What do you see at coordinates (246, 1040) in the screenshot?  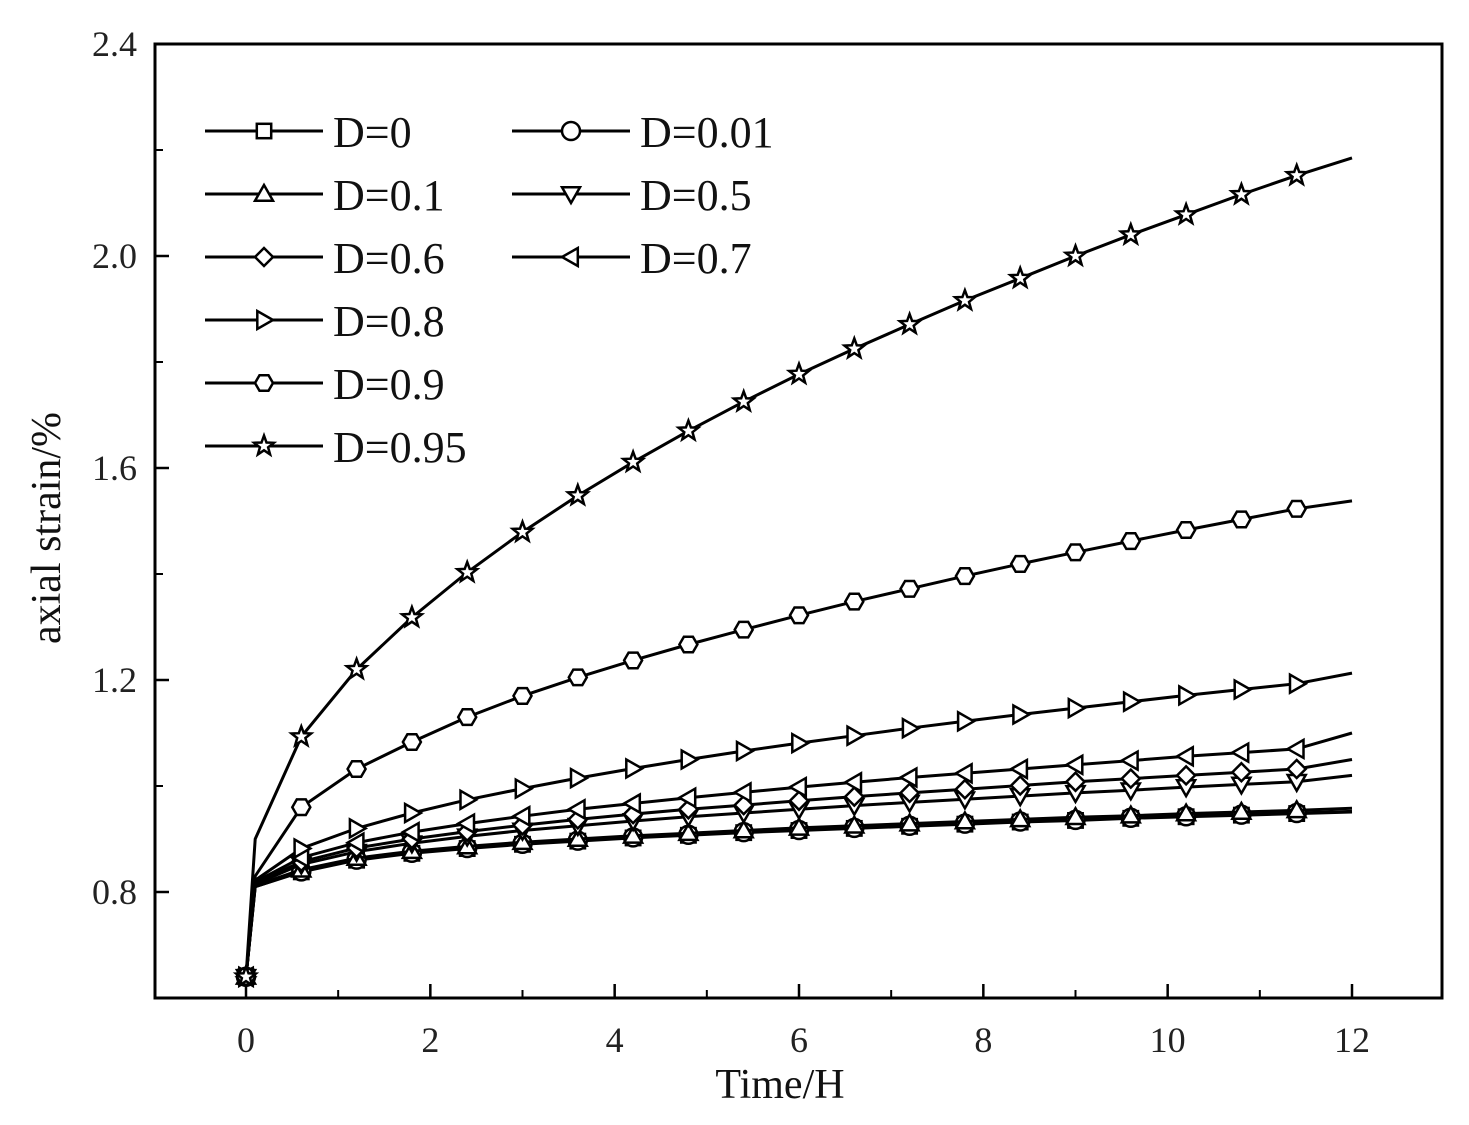 I see `x-tick-label: 0` at bounding box center [246, 1040].